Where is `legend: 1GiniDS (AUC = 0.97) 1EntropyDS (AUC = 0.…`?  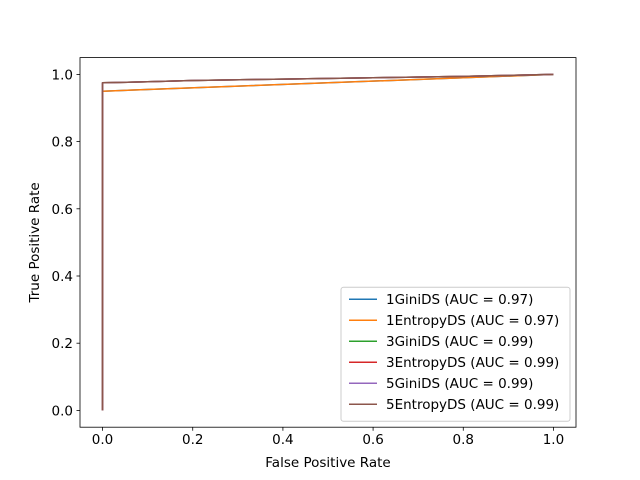
legend: 1GiniDS (AUC = 0.97) 1EntropyDS (AUC = 0.… is located at coordinates (455, 354).